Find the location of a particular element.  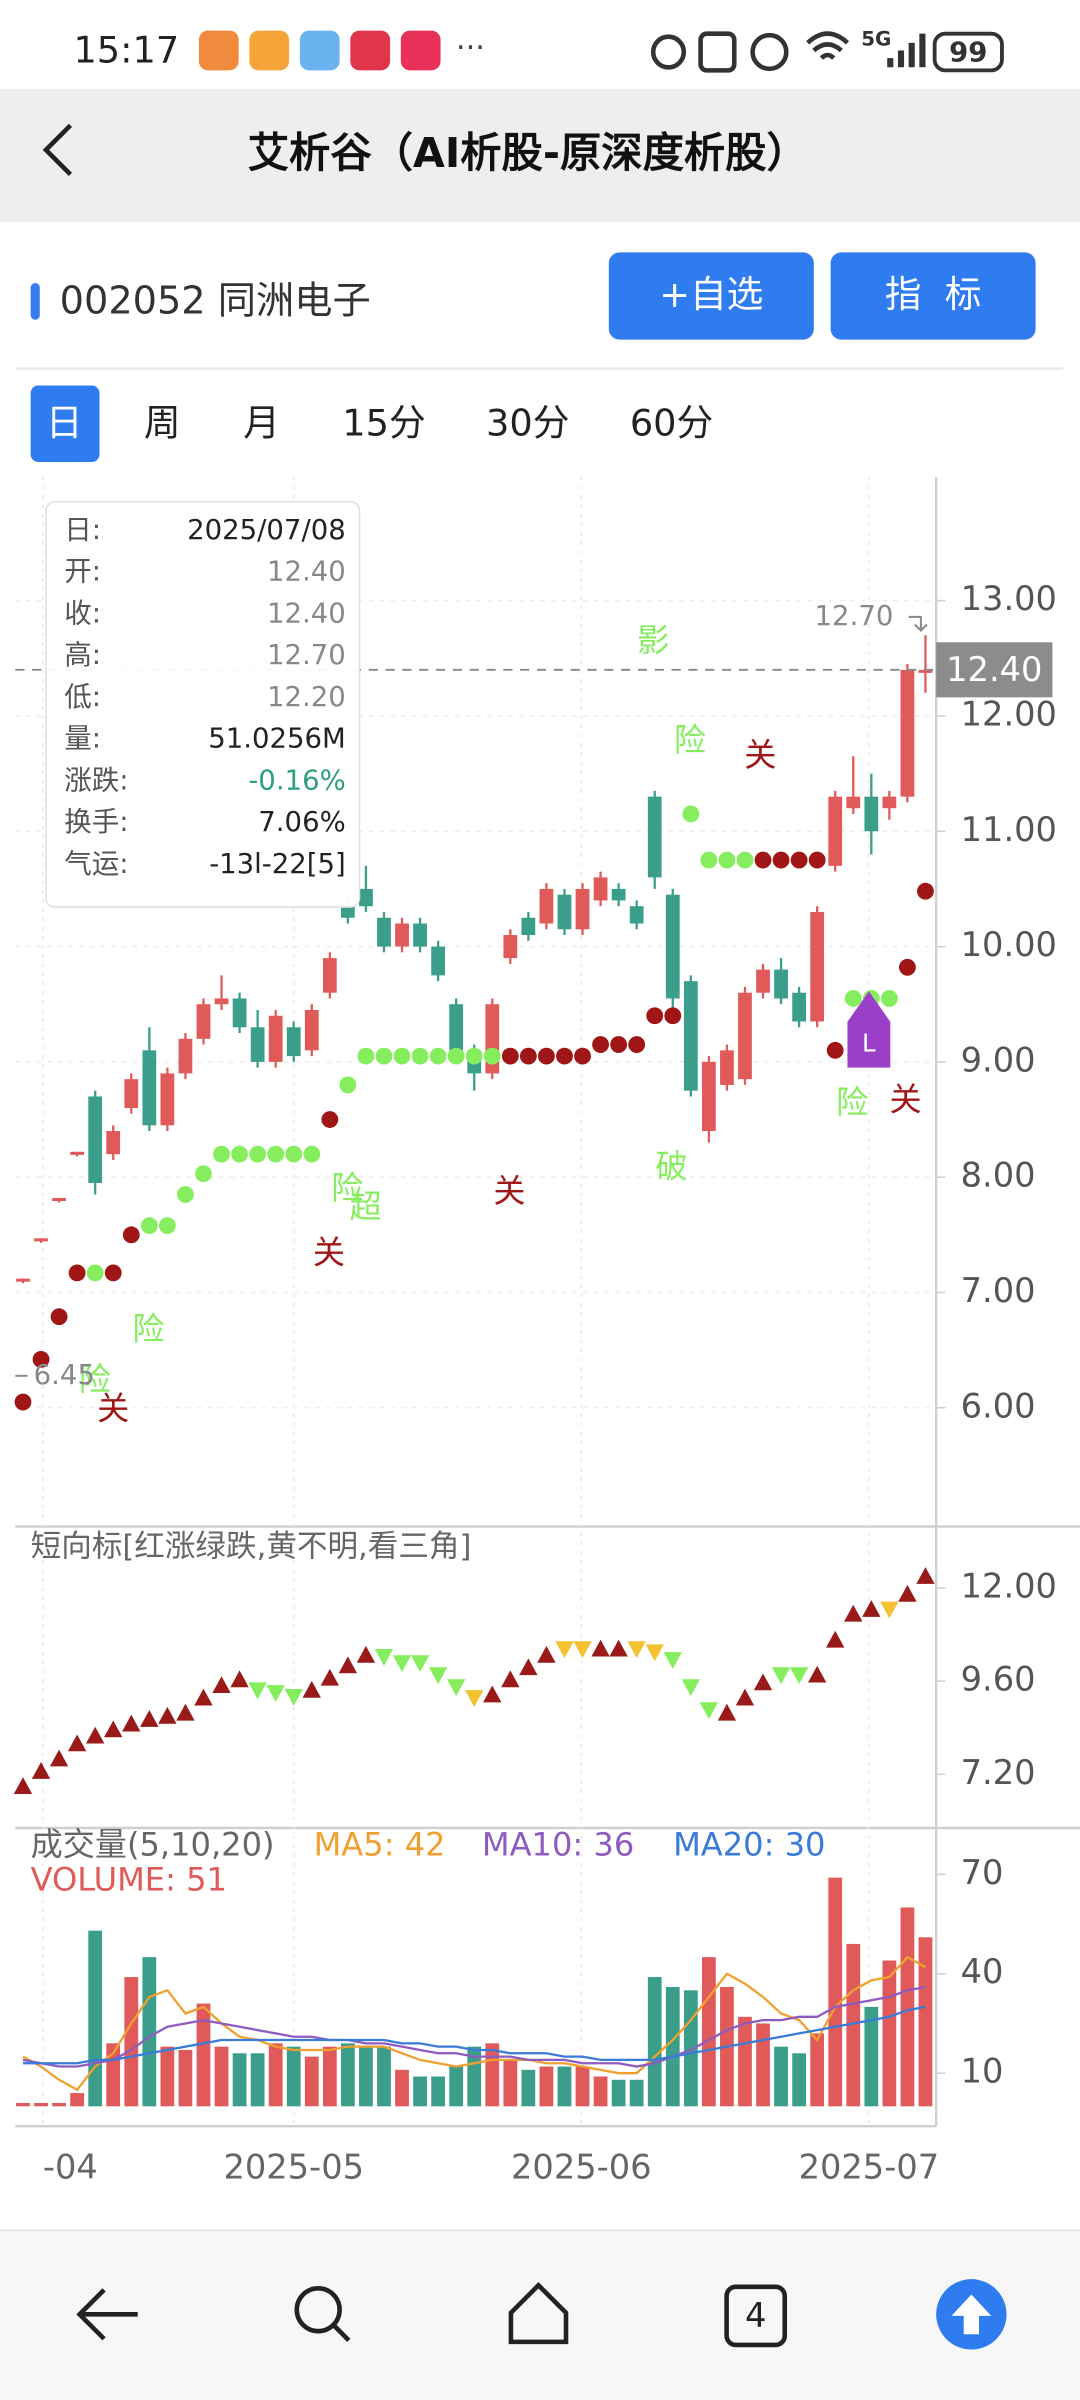

period-tab: 月 is located at coordinates (261, 423).